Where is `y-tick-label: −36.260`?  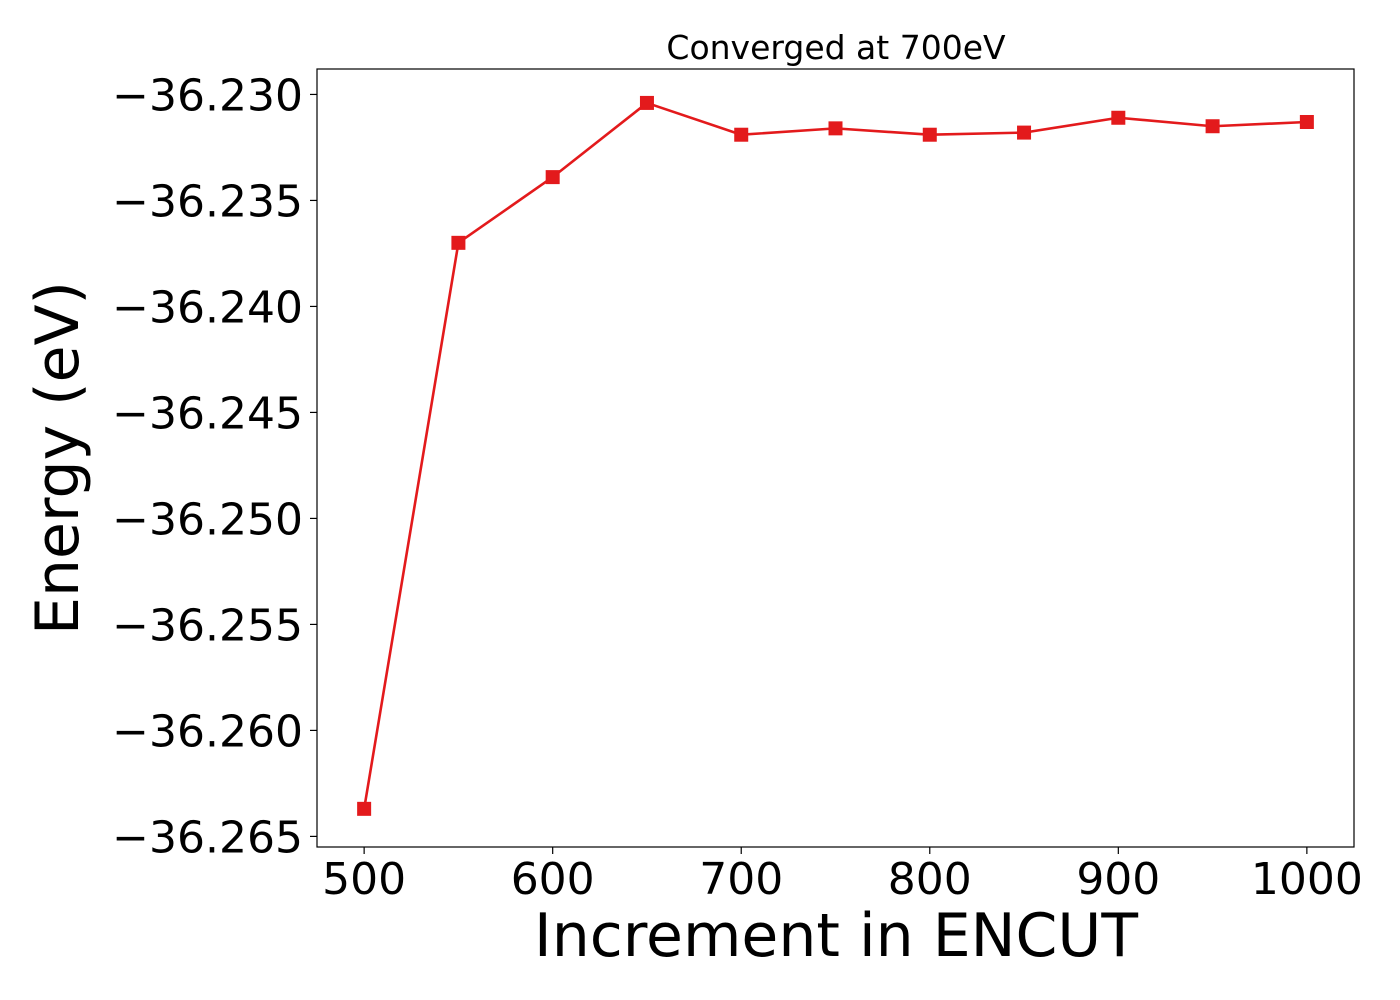
y-tick-label: −36.260 is located at coordinates (207, 731).